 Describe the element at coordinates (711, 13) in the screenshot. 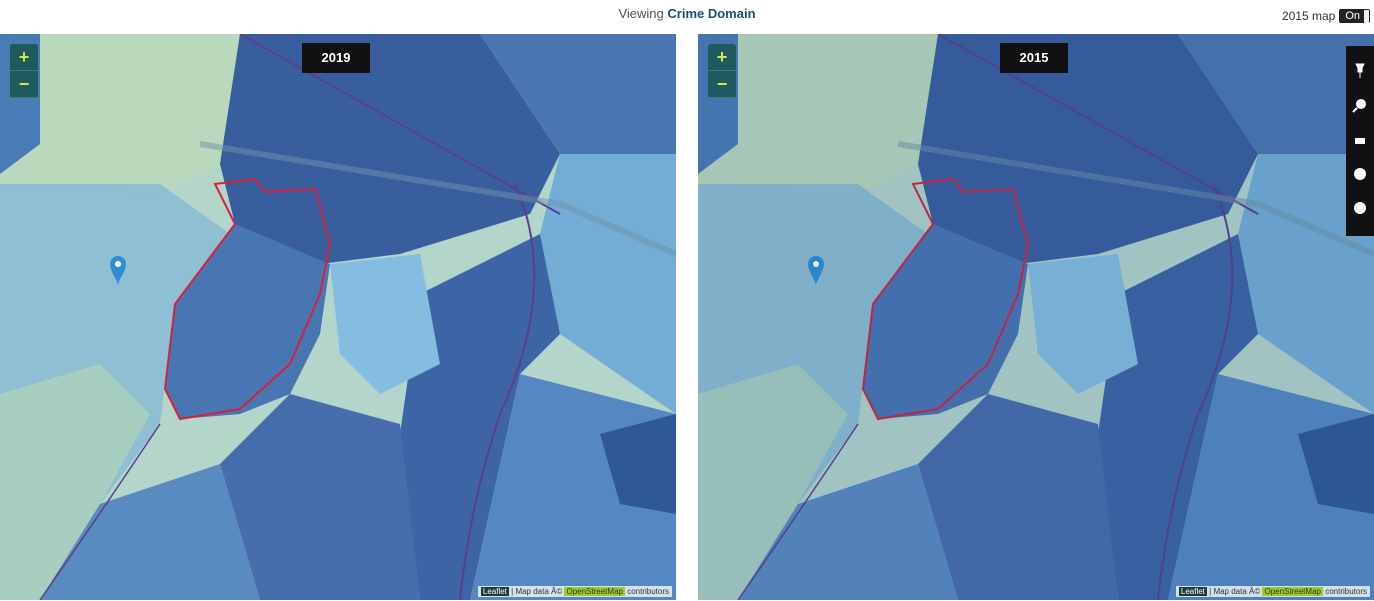

I see `domain-name: Crime Domain` at that location.